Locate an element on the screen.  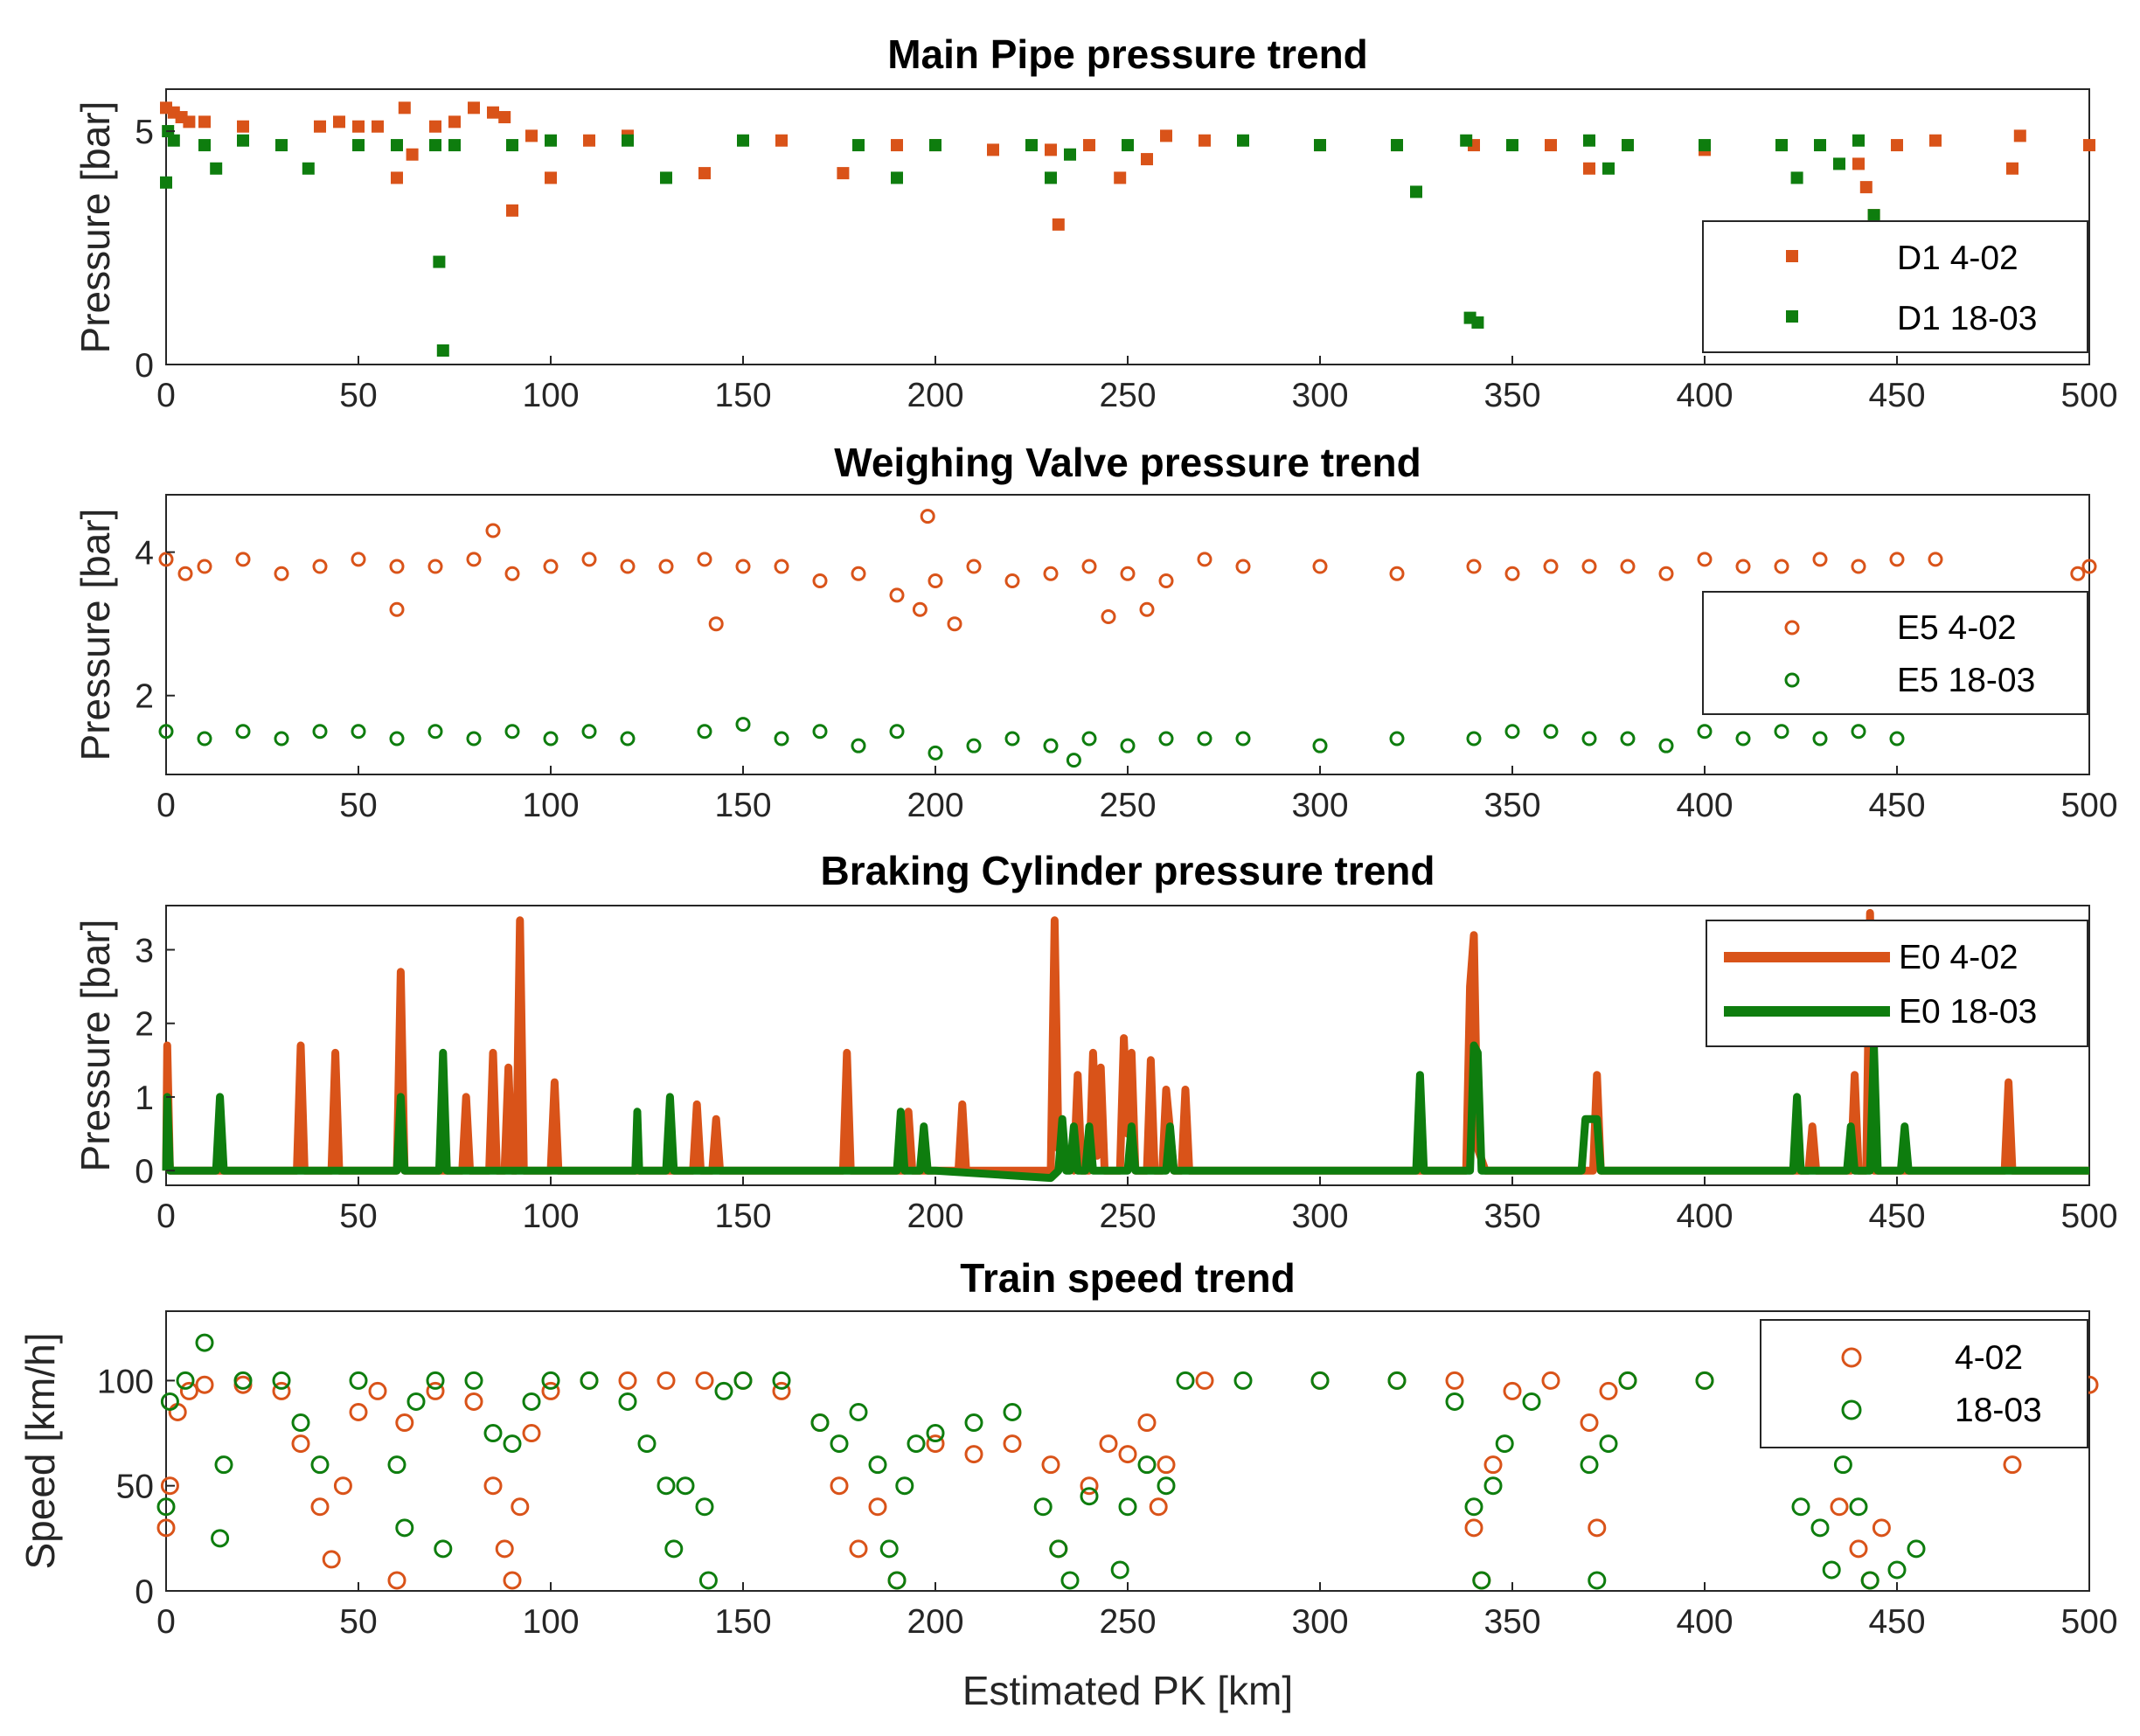
main-pipe-xticks: 0 50 100 150 200 250 300 350 400 450 500 is located at coordinates (1137, 385).